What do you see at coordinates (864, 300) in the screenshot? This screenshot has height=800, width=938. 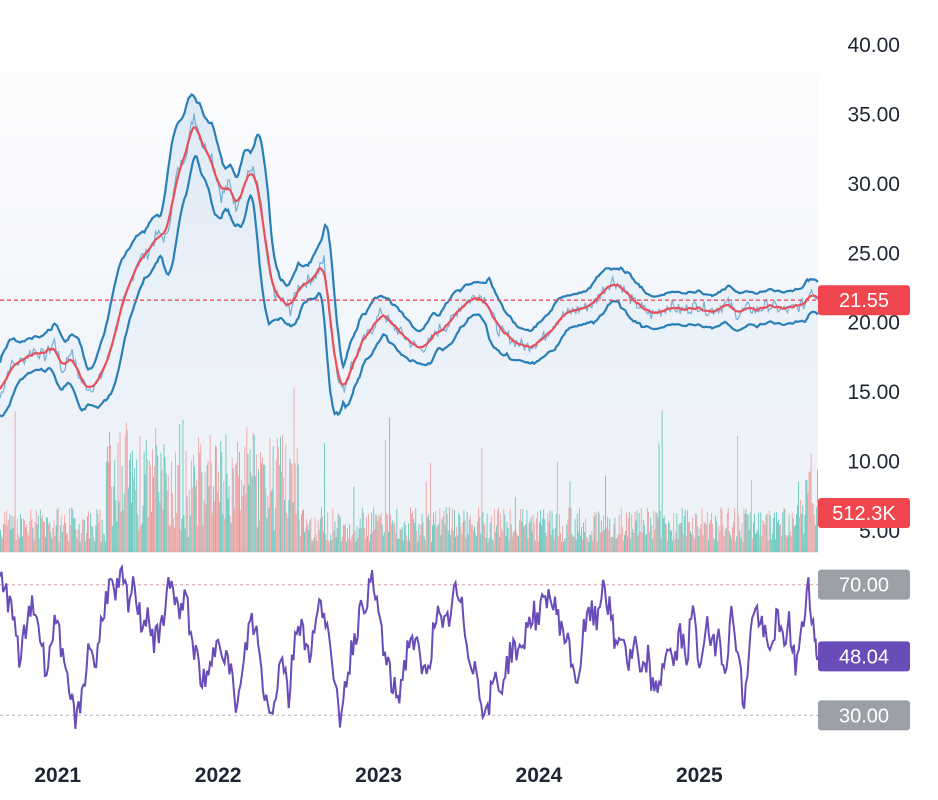 I see `last-price-tag: 21.55` at bounding box center [864, 300].